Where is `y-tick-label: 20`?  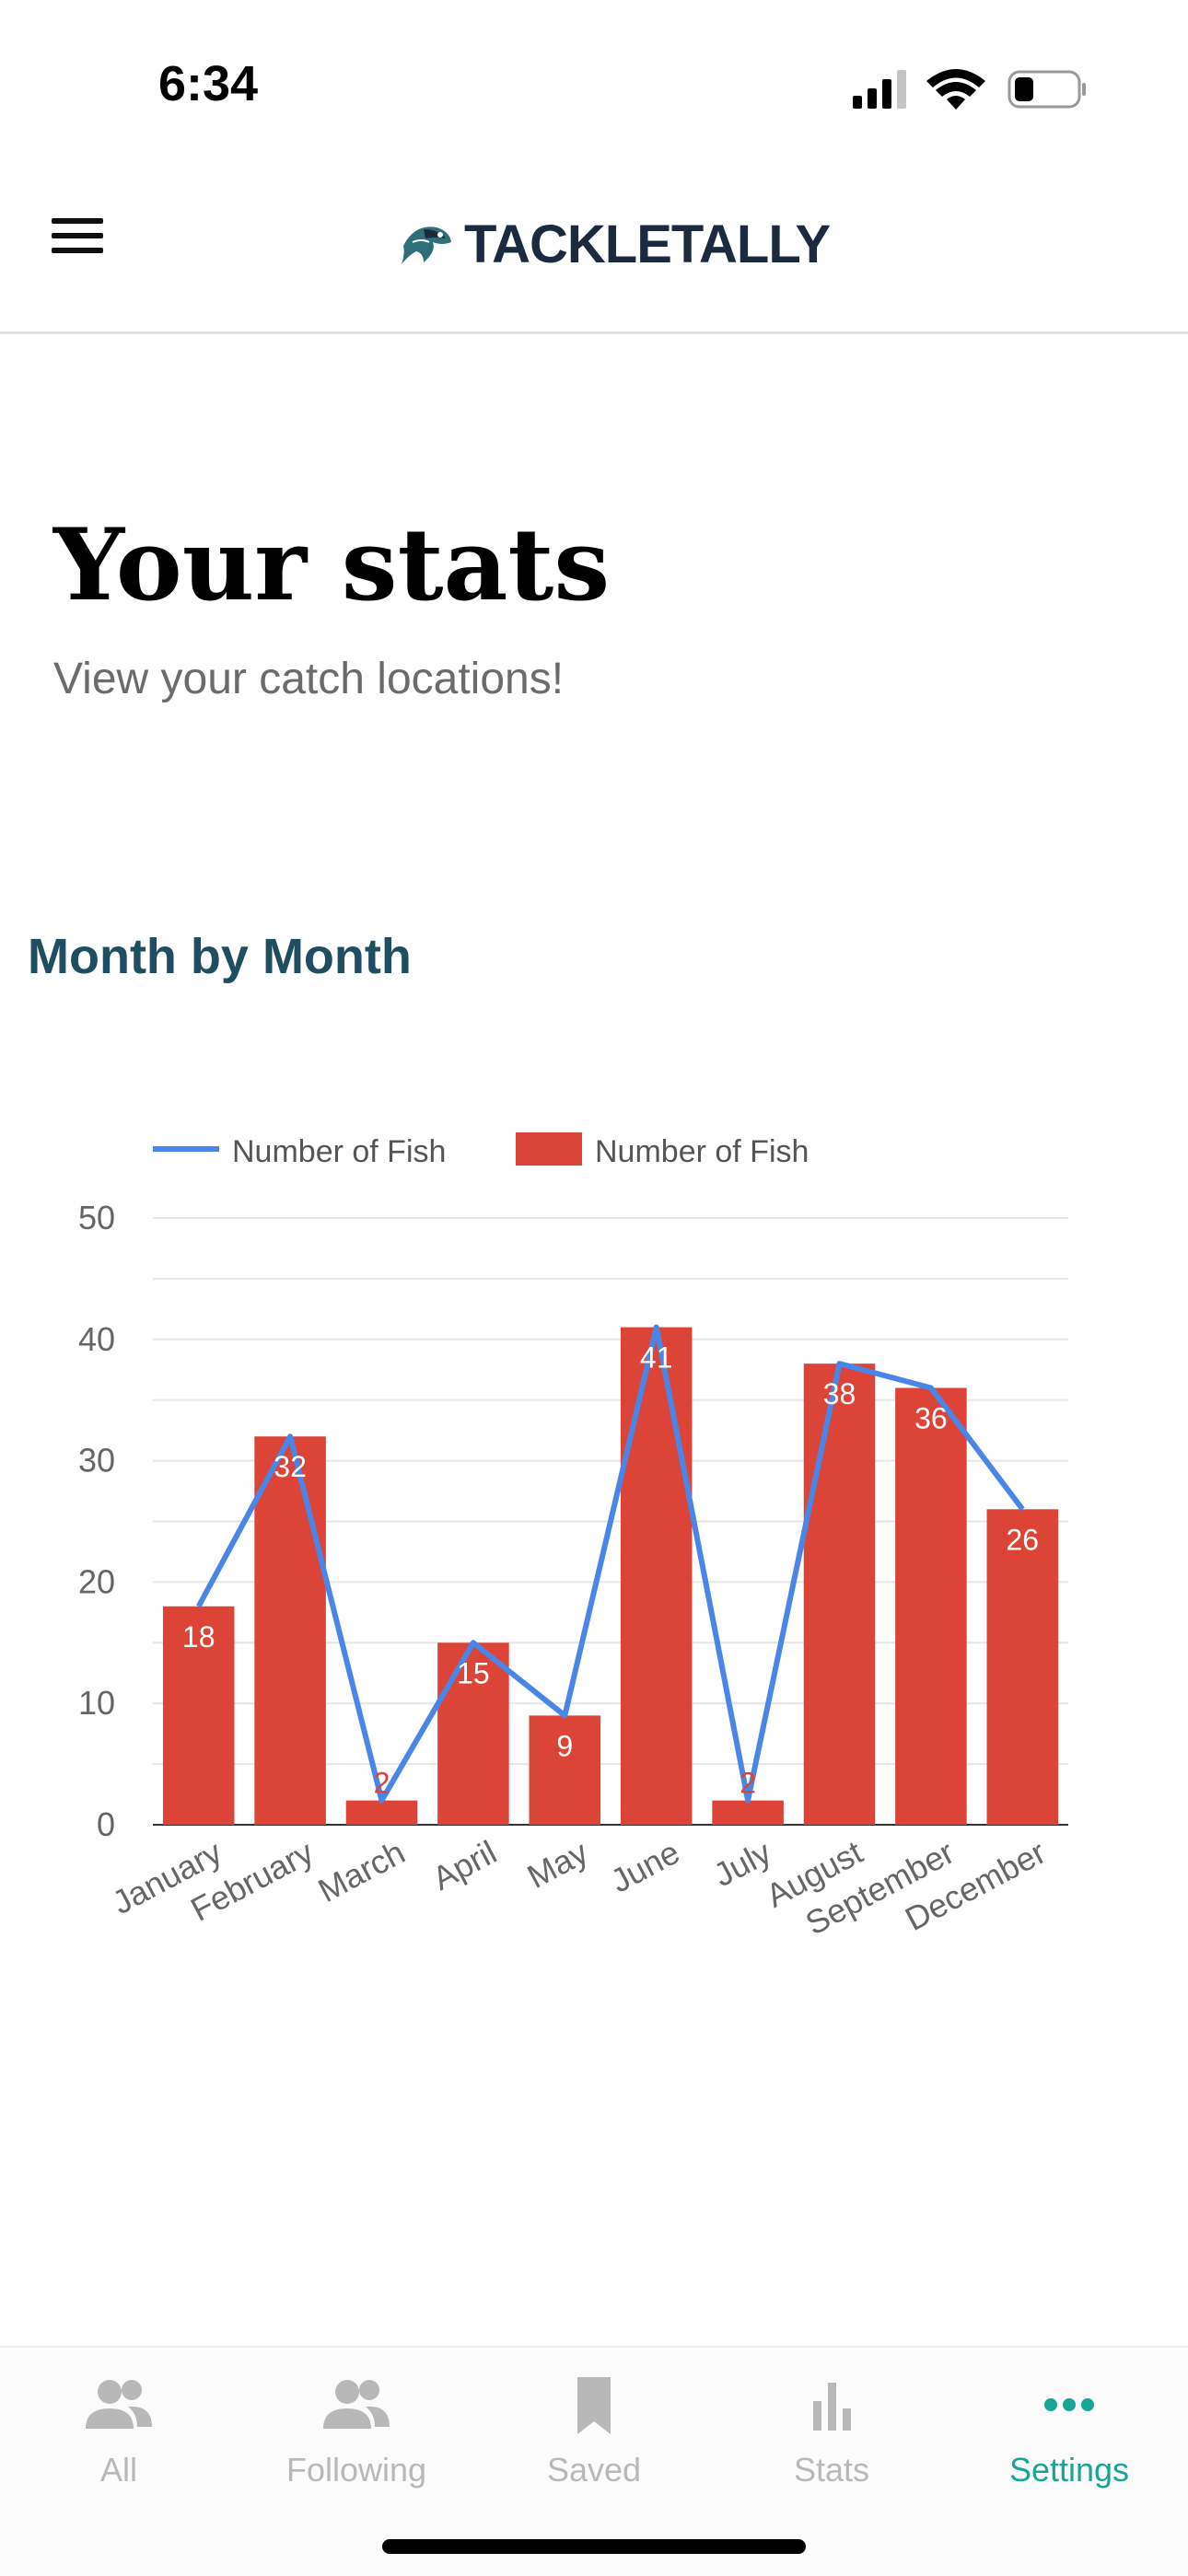
y-tick-label: 20 is located at coordinates (96, 1581).